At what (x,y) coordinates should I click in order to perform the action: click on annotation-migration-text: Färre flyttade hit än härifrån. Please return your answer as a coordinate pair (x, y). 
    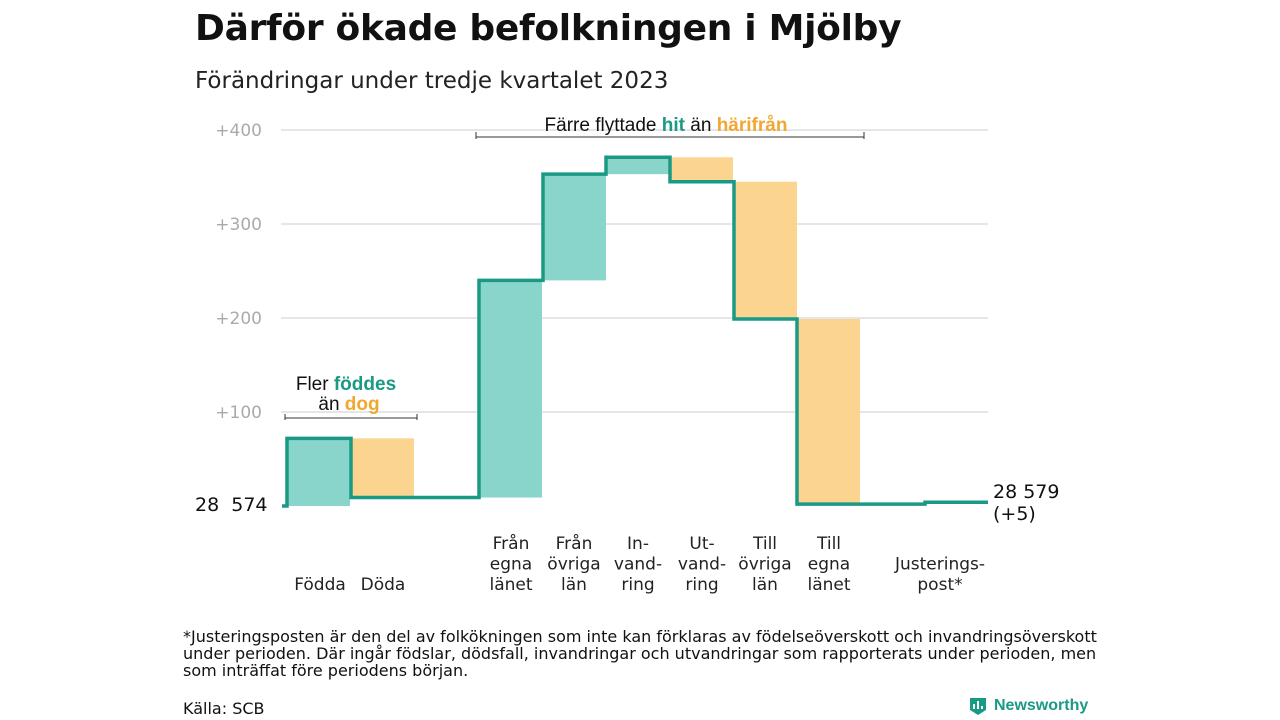
    Looking at the image, I should click on (666, 125).